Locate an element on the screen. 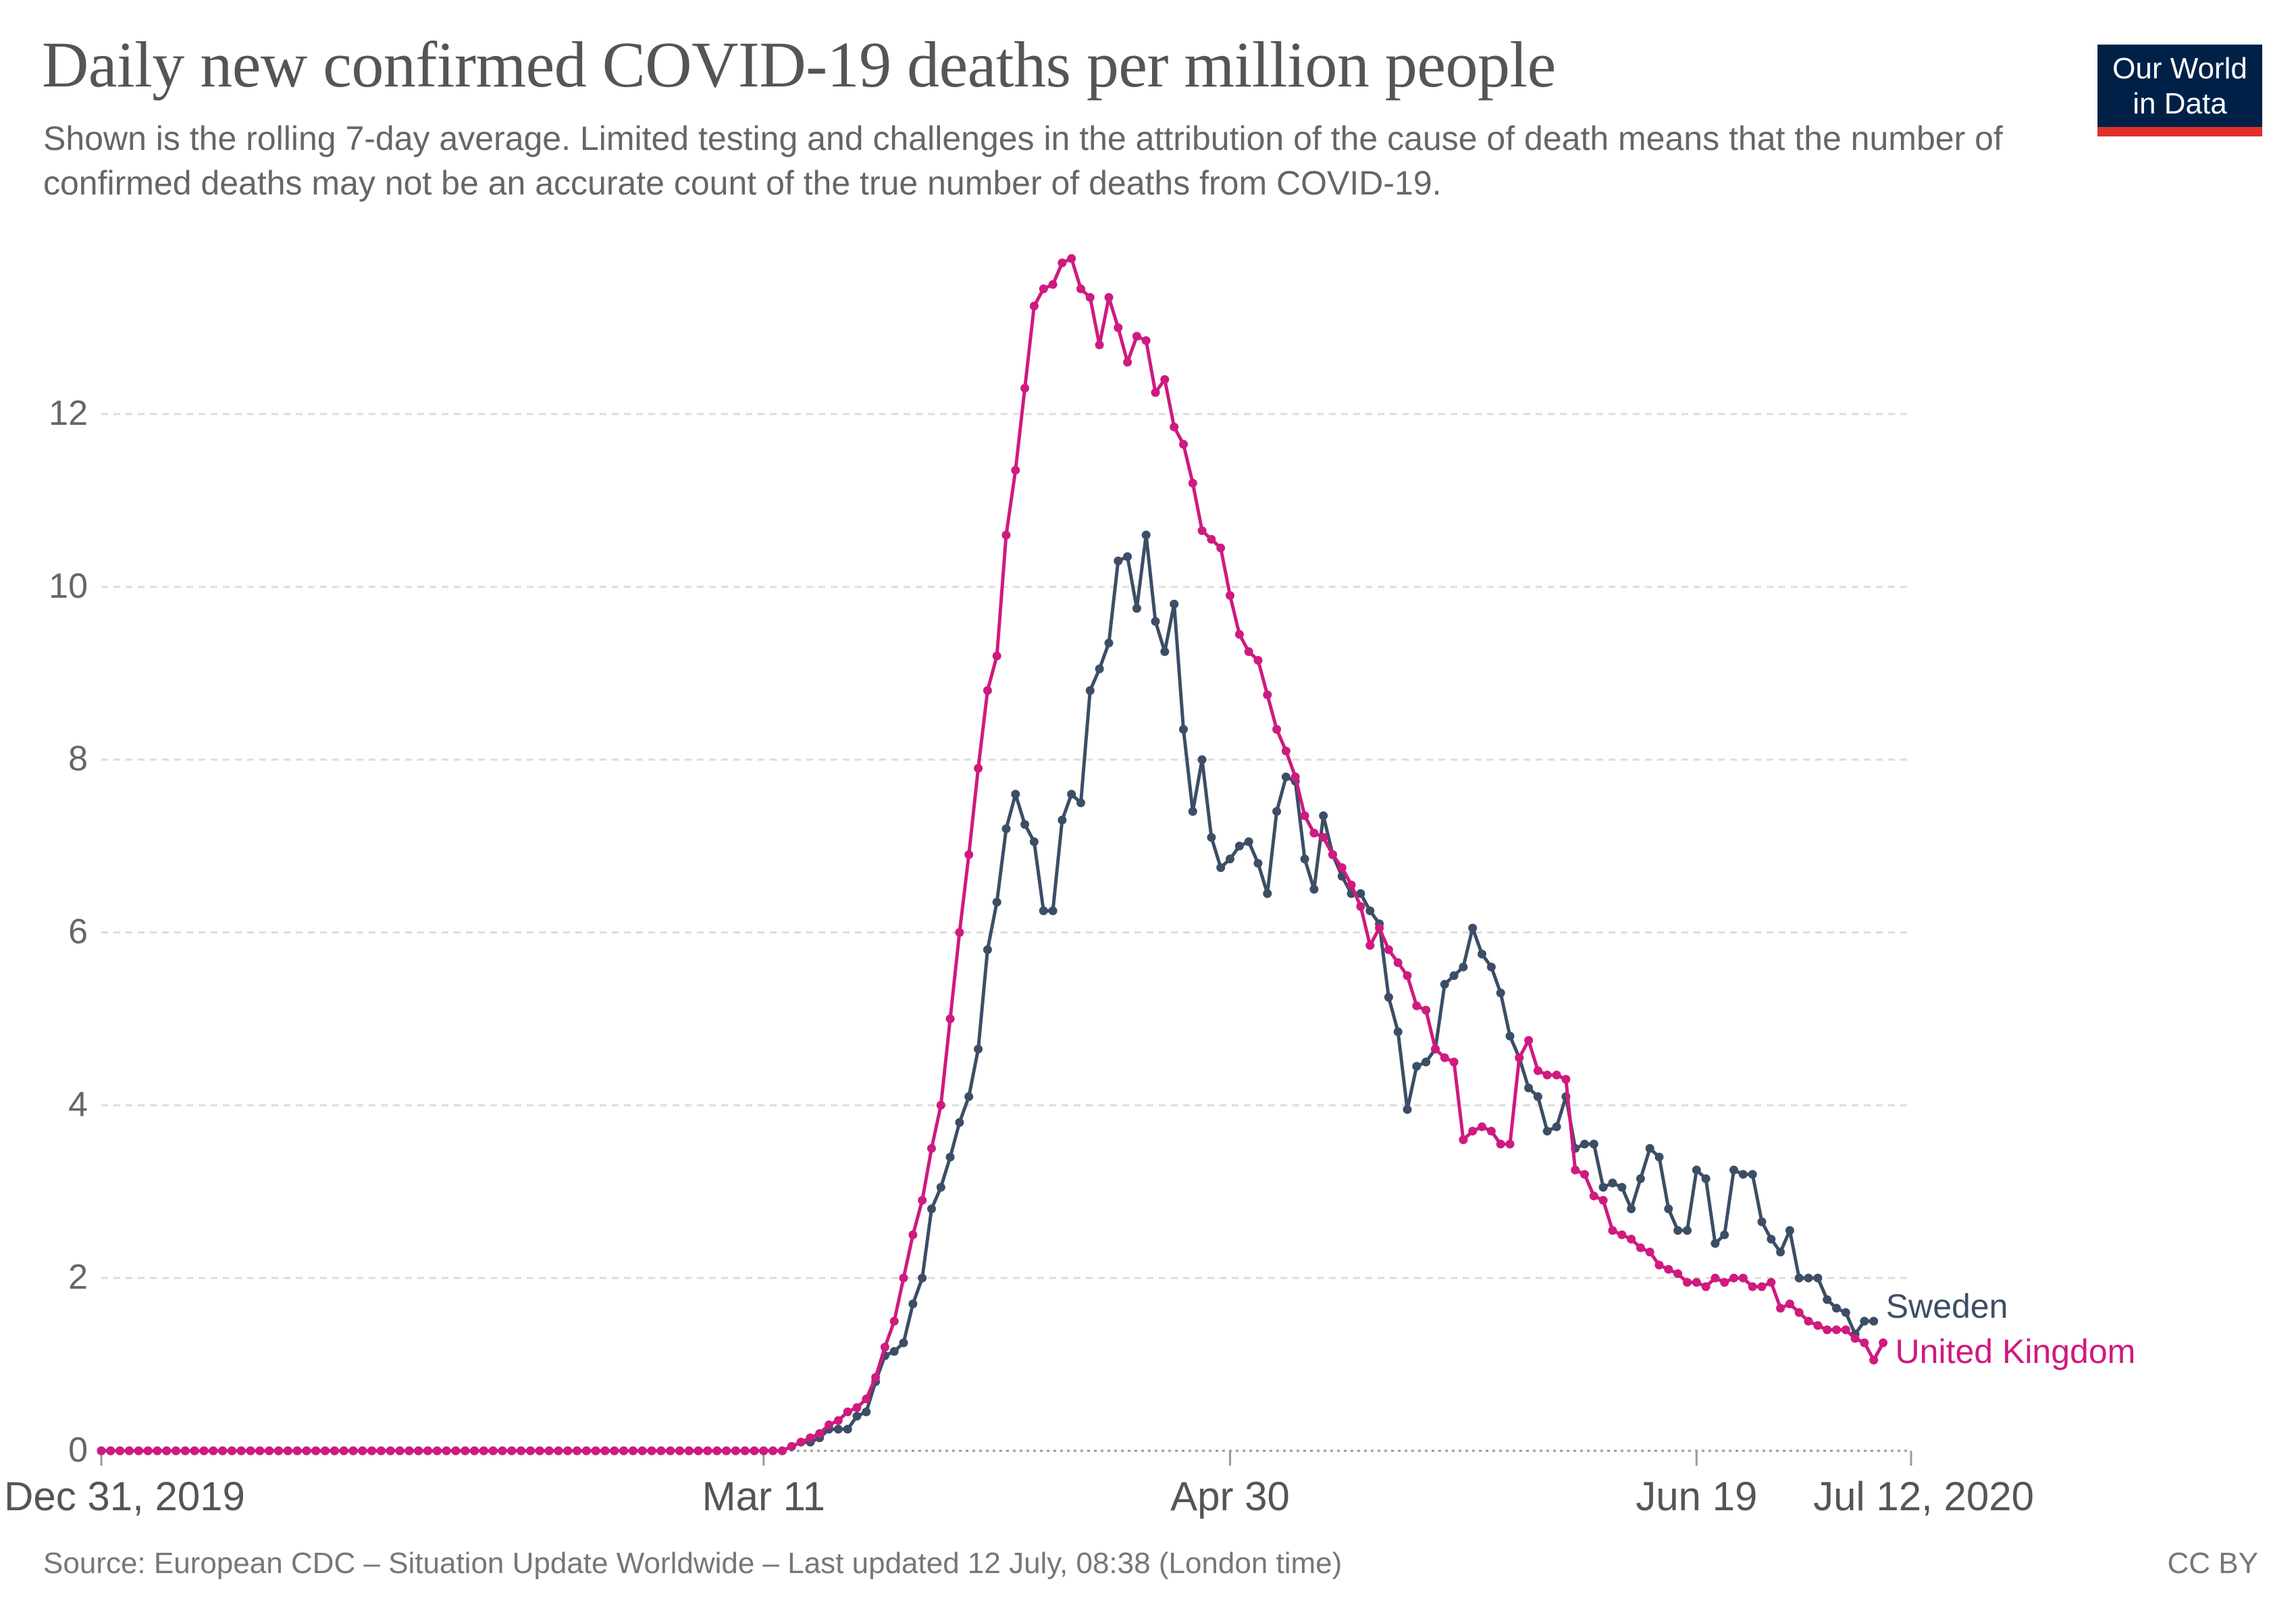 The height and width of the screenshot is (1621, 2296). y-tick-label: 4 is located at coordinates (78, 1104).